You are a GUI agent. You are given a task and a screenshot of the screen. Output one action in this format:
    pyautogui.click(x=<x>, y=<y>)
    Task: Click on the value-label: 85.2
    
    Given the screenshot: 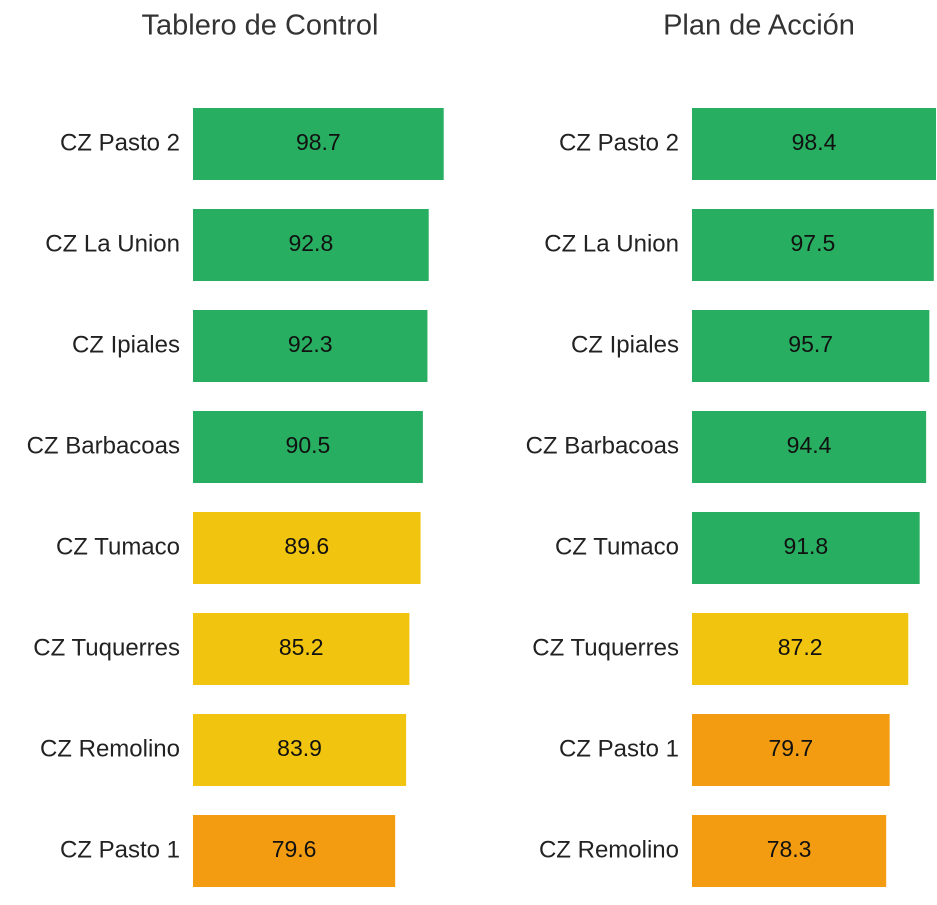 What is the action you would take?
    pyautogui.click(x=301, y=647)
    